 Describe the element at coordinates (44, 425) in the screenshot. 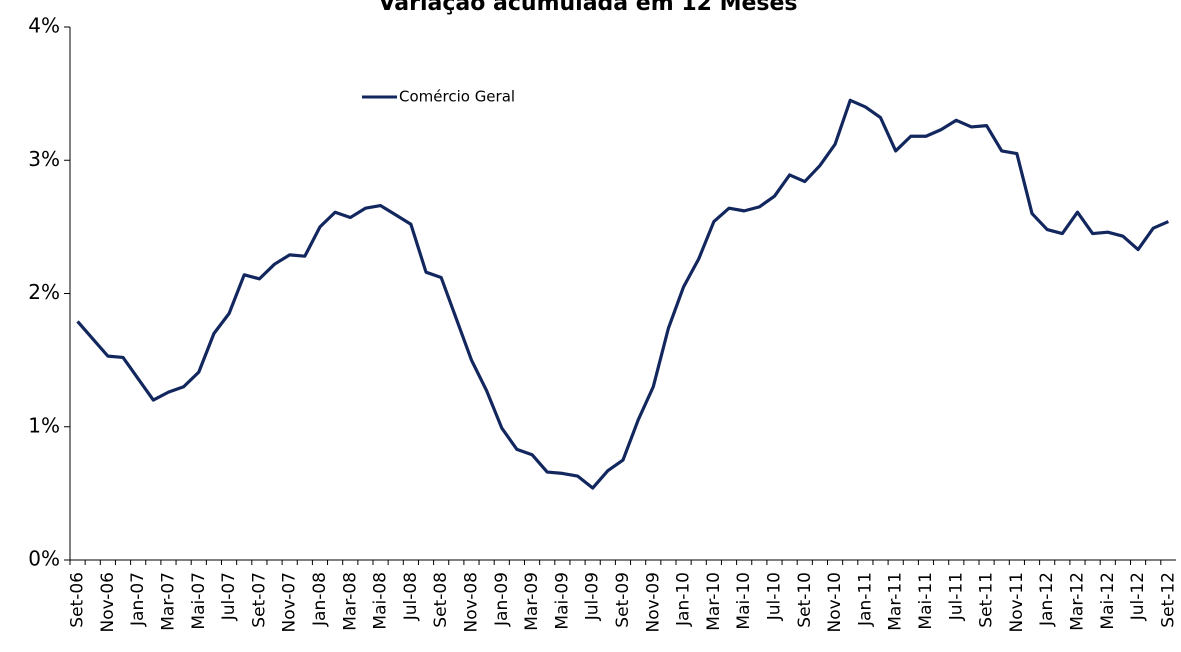

I see `y-tick-label: 1%` at that location.